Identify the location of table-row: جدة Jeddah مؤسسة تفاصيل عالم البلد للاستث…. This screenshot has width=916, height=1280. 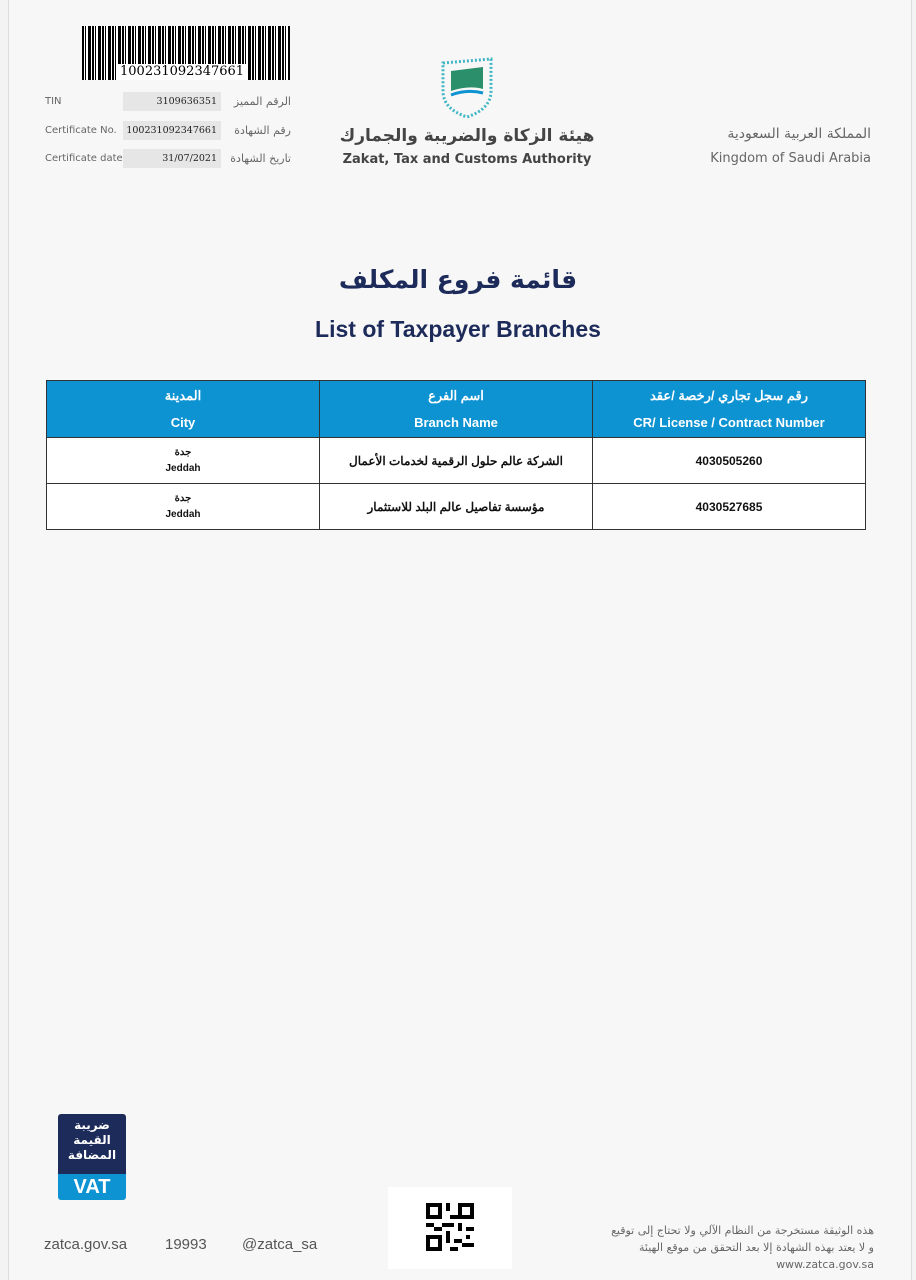
(456, 506).